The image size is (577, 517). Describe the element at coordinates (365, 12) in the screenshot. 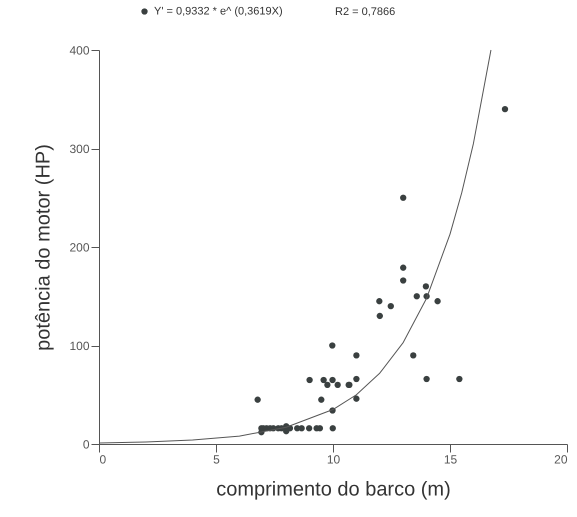

I see `text: R2 = 0,7866` at that location.